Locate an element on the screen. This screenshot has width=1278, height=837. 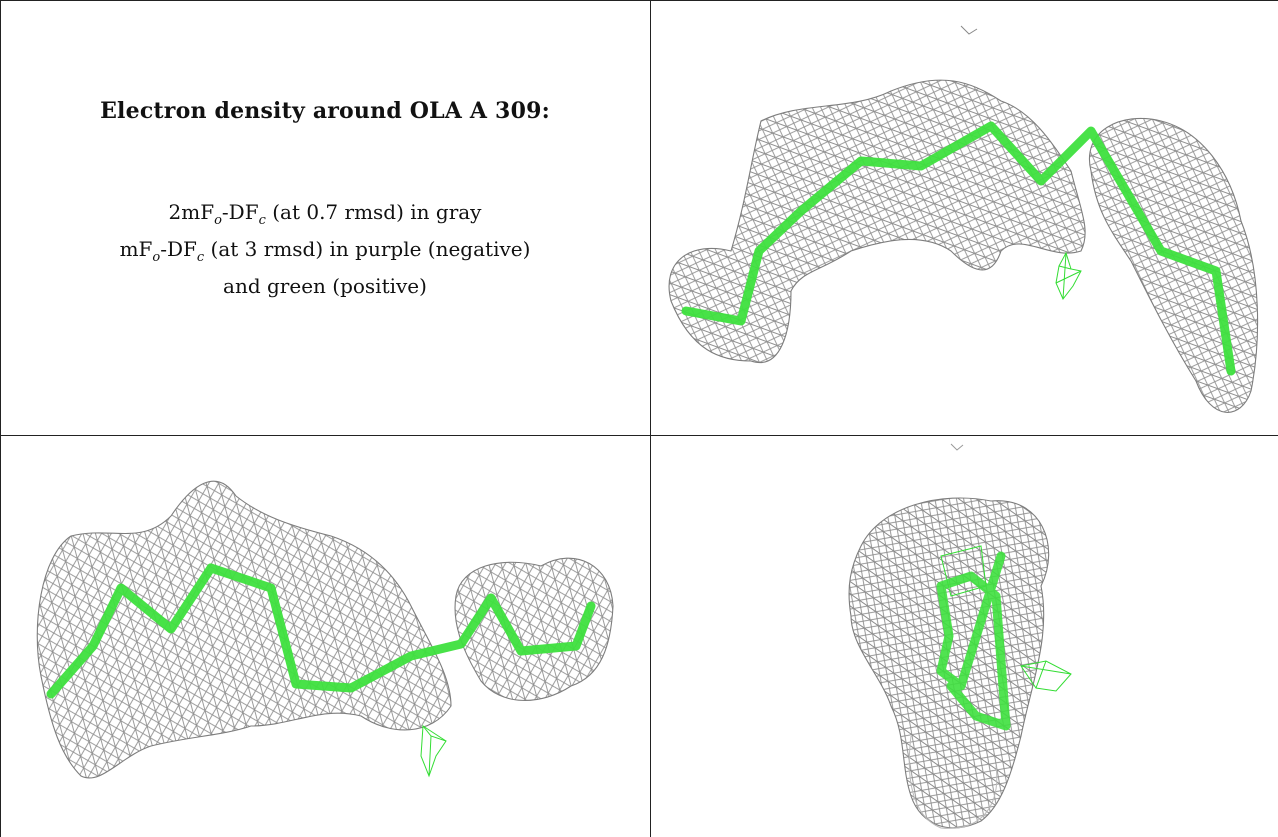
border-left is located at coordinates (0, 418).